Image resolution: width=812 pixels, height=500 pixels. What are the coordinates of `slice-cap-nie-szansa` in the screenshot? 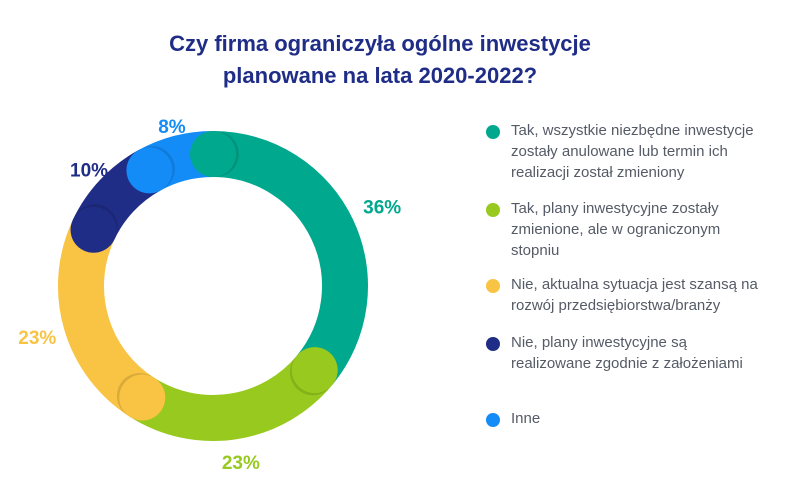 It's located at (142, 397).